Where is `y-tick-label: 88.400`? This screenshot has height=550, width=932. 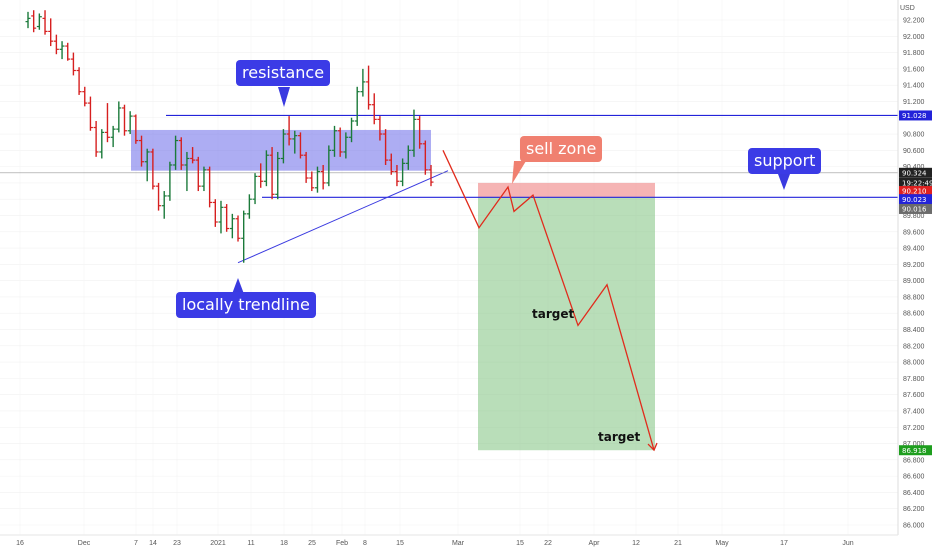 y-tick-label: 88.400 is located at coordinates (914, 330).